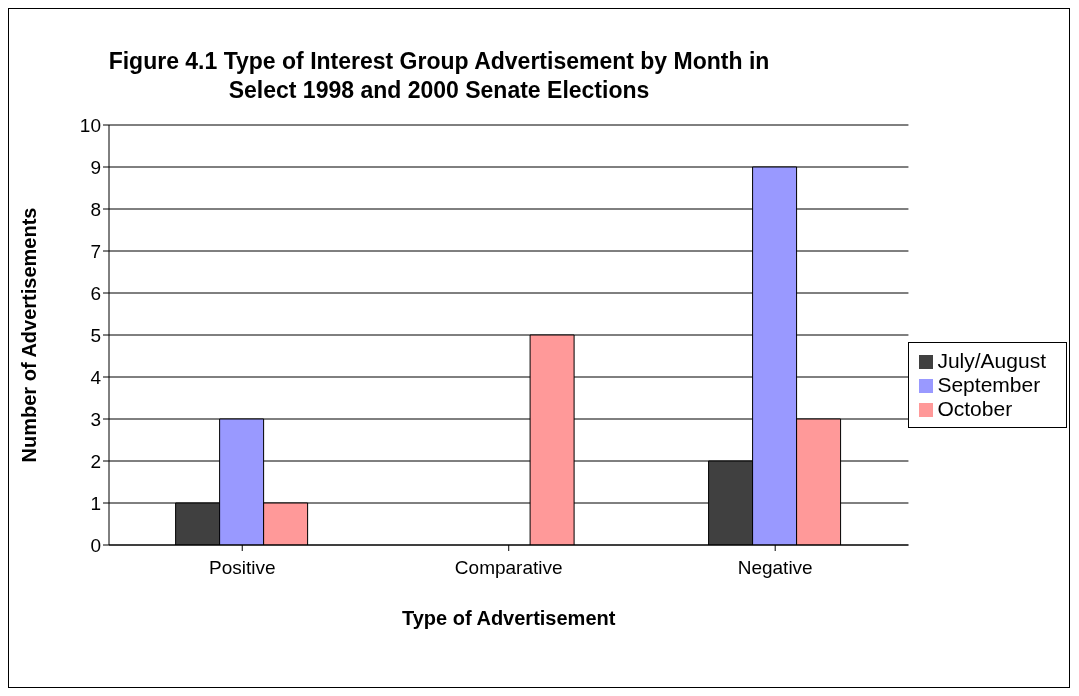 The image size is (1079, 696). What do you see at coordinates (96, 377) in the screenshot?
I see `y-tick-label: 4` at bounding box center [96, 377].